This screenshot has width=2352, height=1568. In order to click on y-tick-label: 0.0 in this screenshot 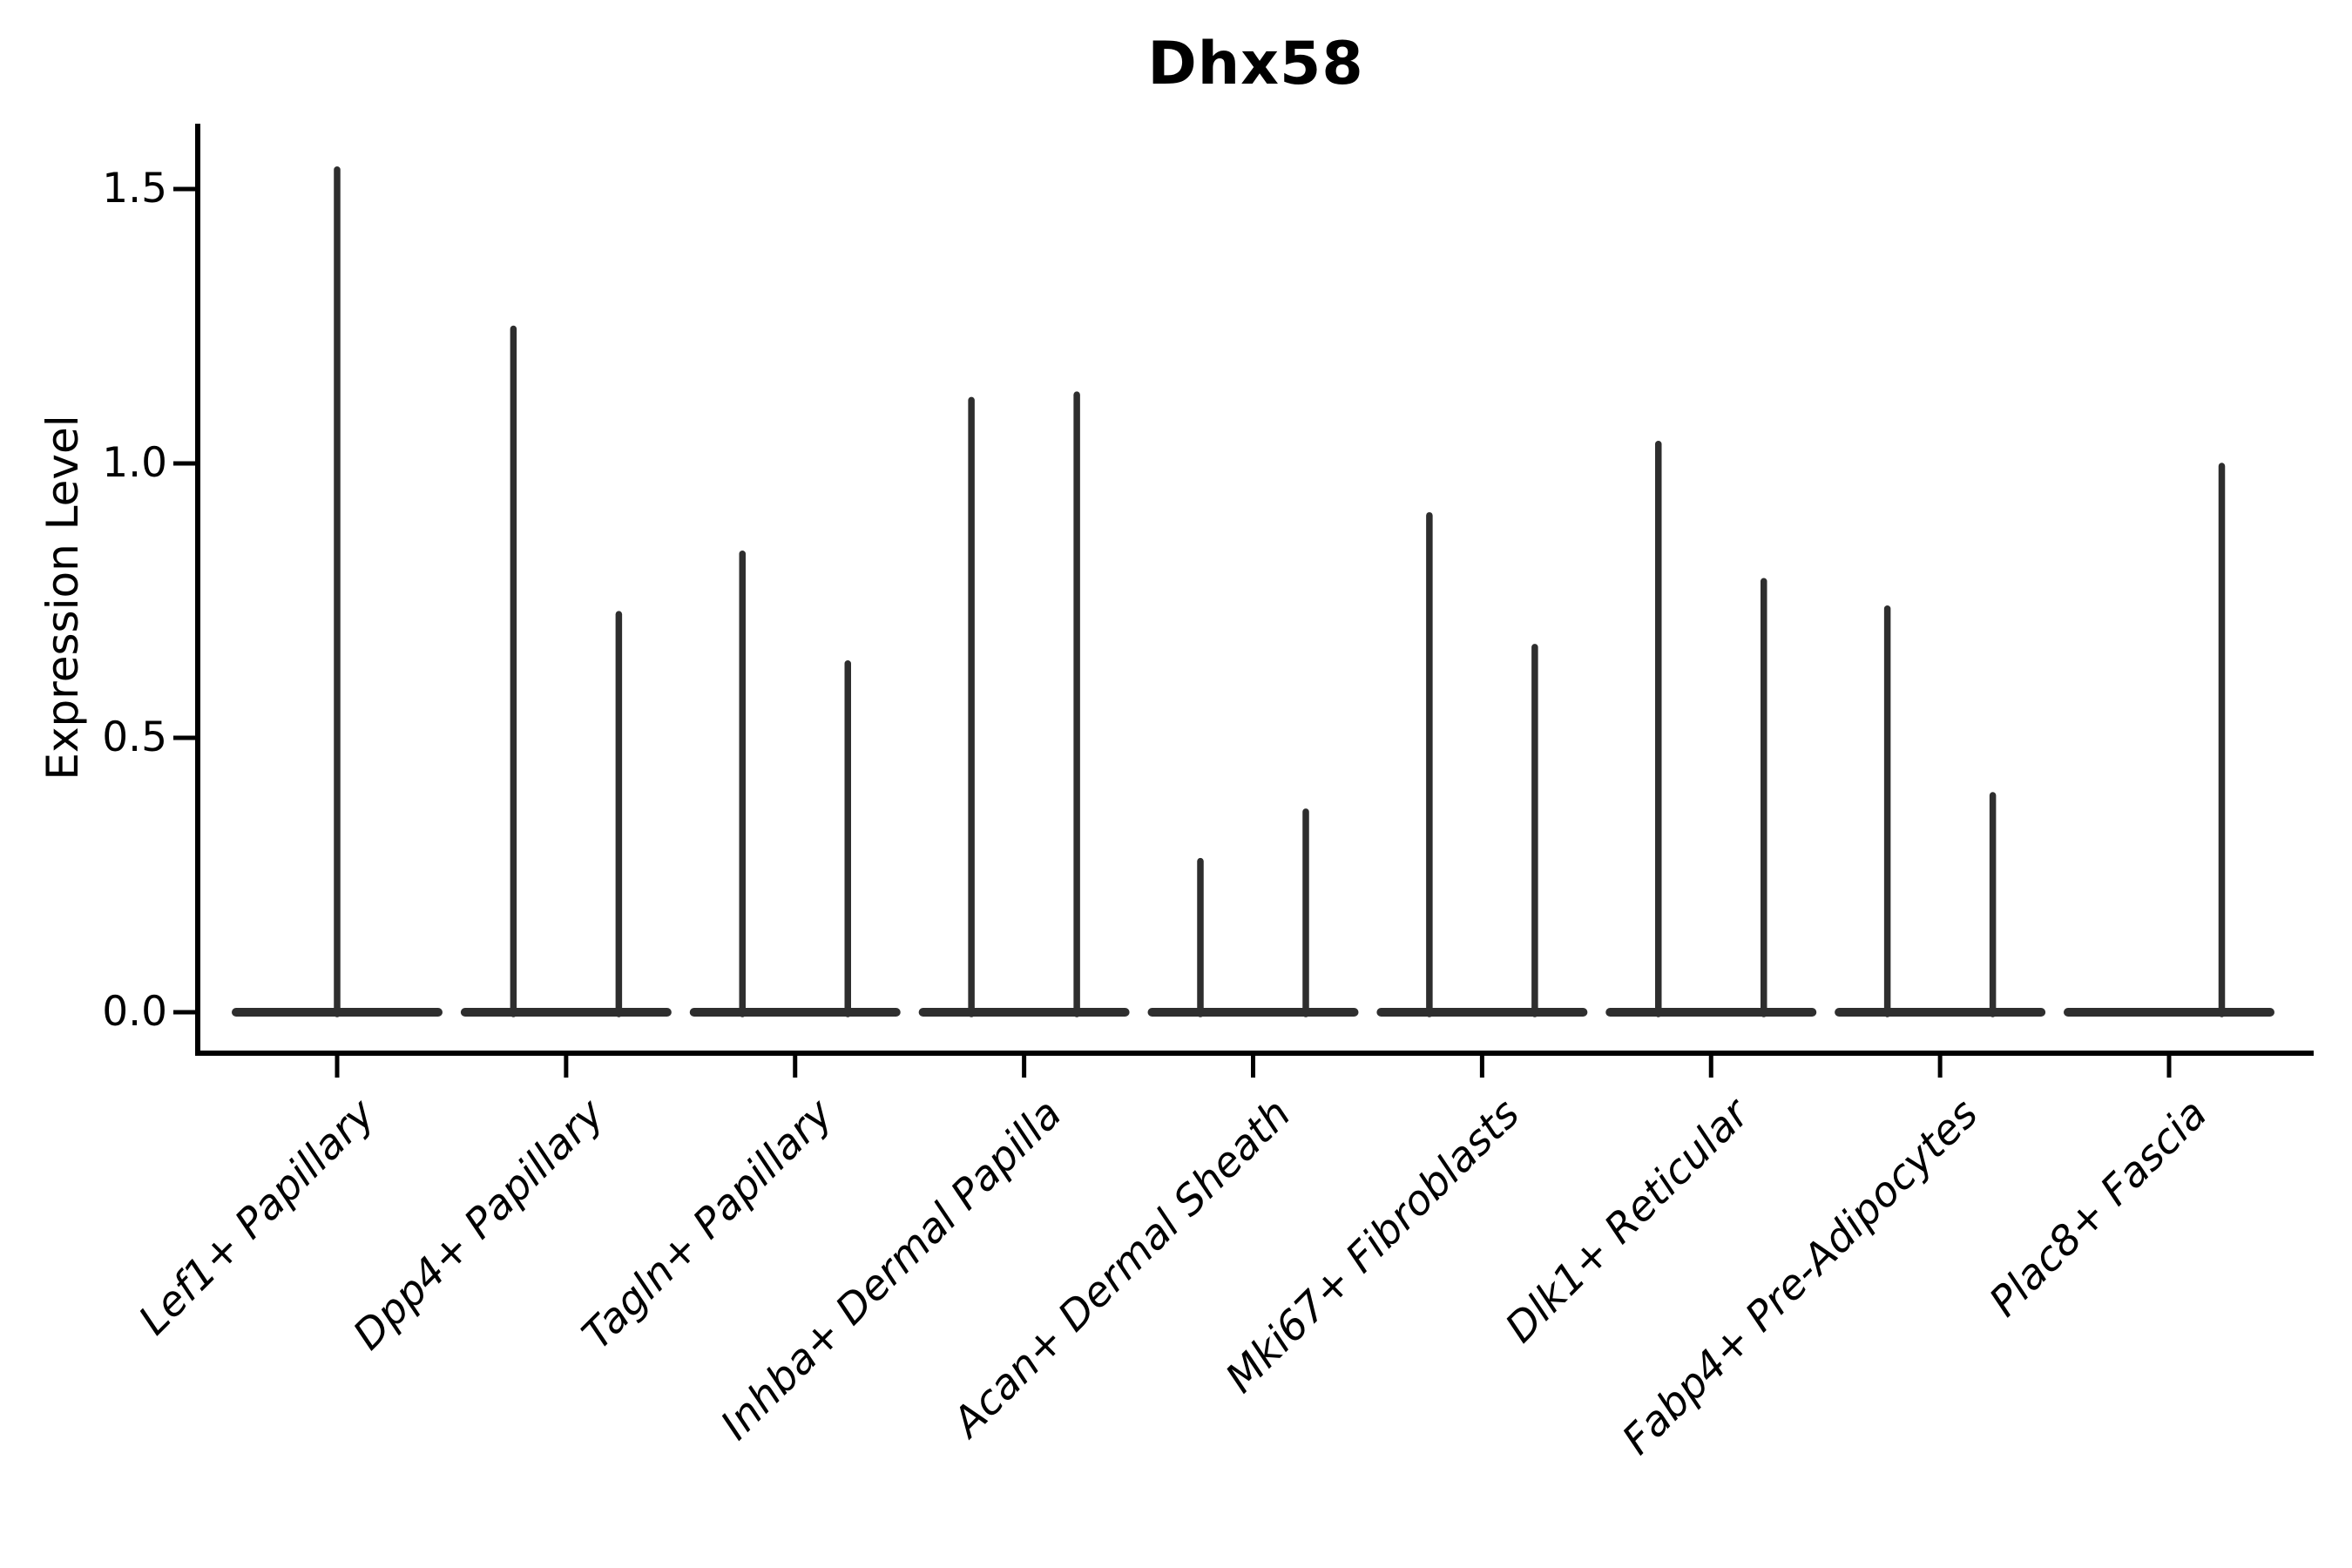, I will do `click(134, 1012)`.